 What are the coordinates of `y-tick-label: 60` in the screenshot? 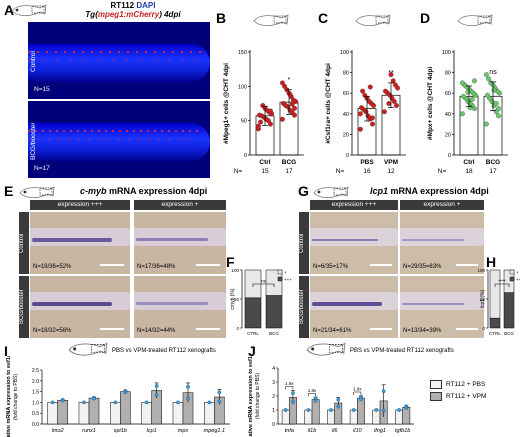 It's located at (346, 94).